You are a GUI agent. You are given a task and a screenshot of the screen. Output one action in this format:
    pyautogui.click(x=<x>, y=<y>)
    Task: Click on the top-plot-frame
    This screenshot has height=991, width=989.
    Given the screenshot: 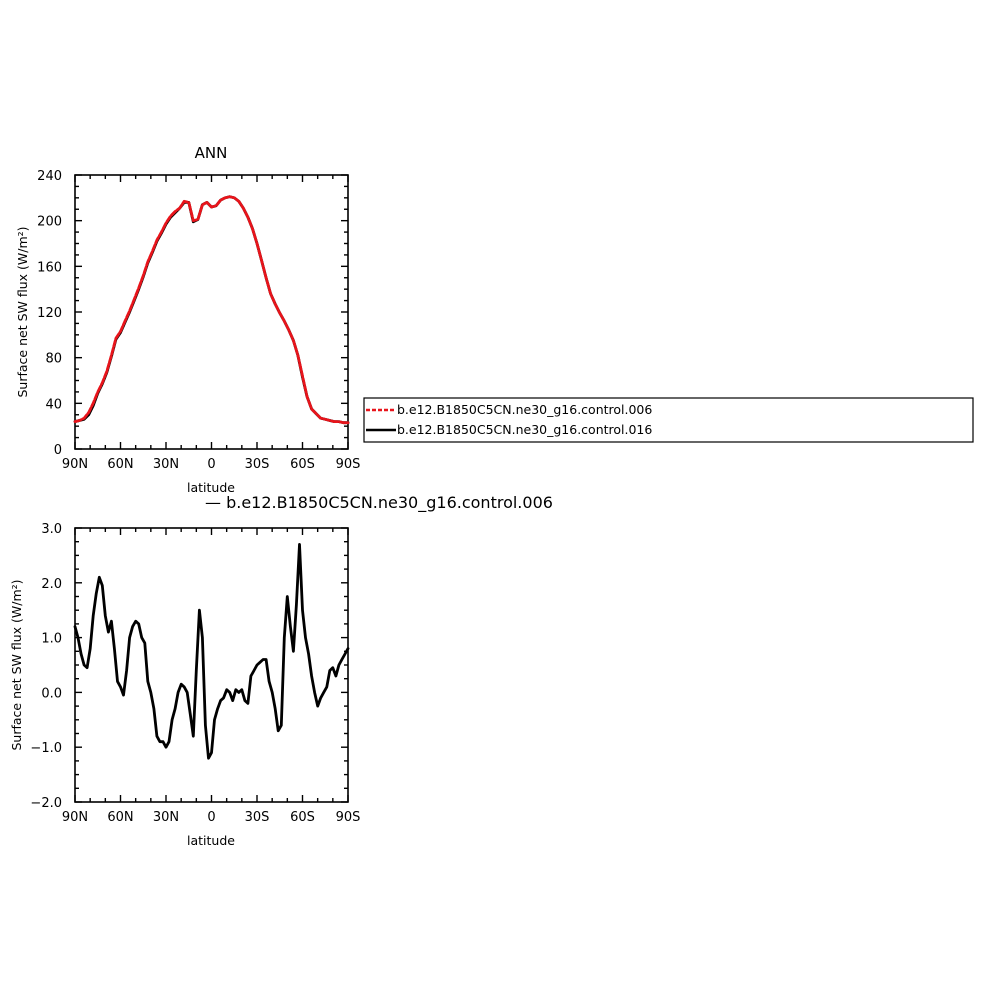 What is the action you would take?
    pyautogui.click(x=211, y=312)
    